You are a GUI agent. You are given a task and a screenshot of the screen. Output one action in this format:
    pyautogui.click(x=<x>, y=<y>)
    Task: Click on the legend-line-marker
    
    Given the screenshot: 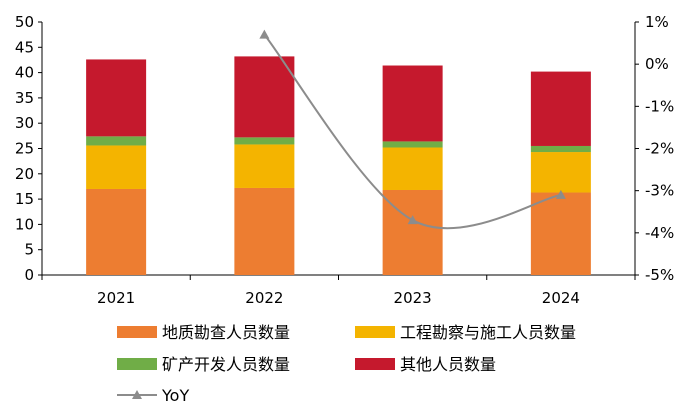 What is the action you would take?
    pyautogui.click(x=137, y=394)
    